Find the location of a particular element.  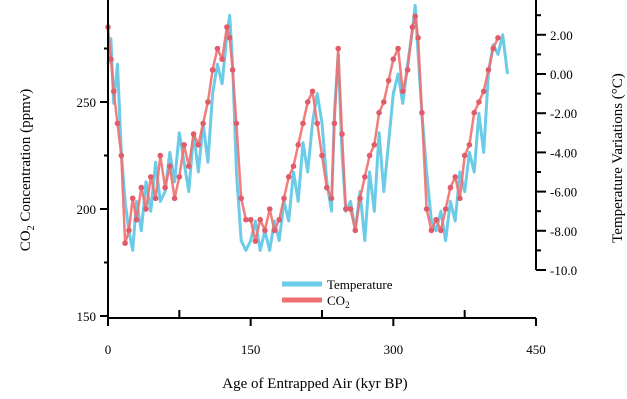

x-axis-title: Age of Entrapped Air (kyr BP) is located at coordinates (314, 384).